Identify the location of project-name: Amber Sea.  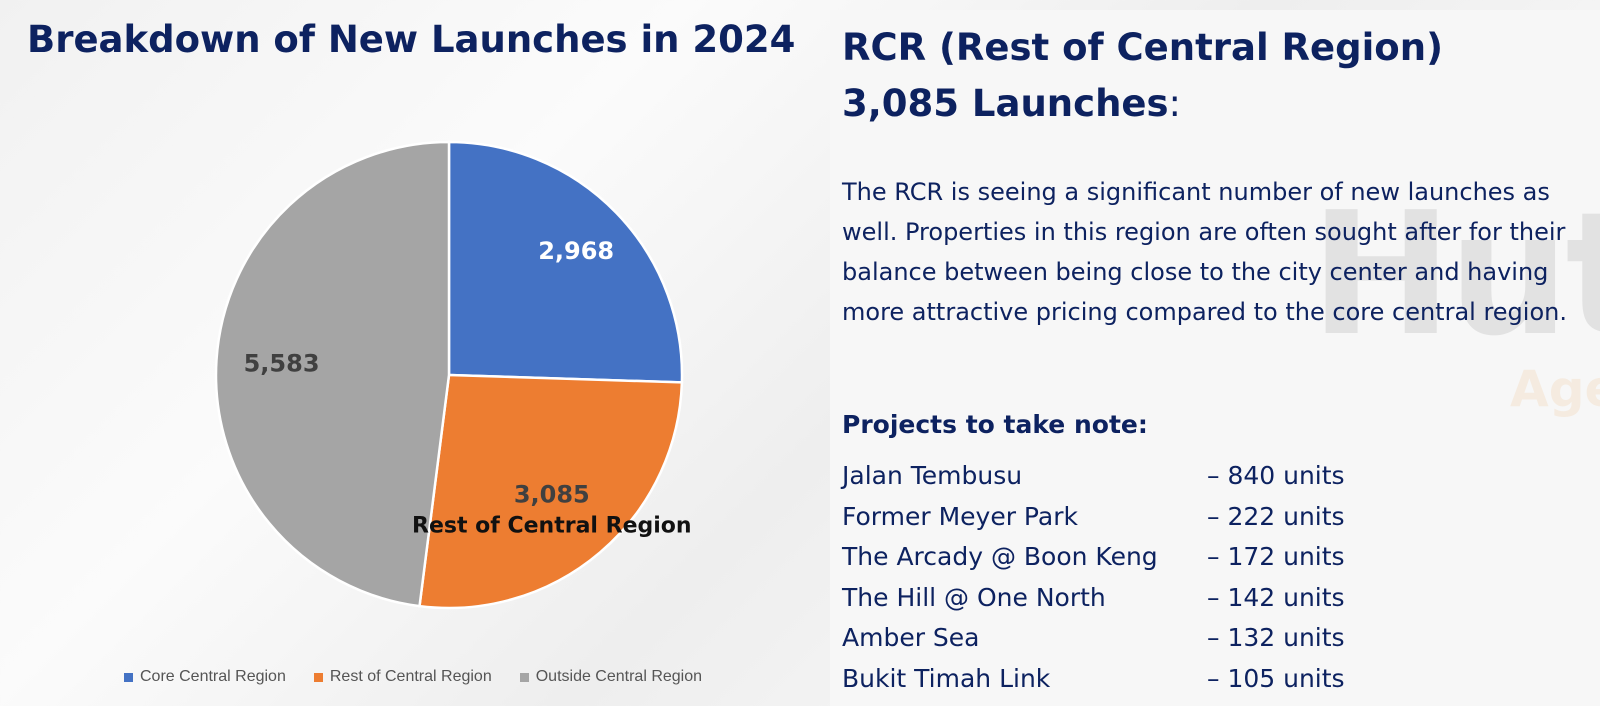
(911, 638).